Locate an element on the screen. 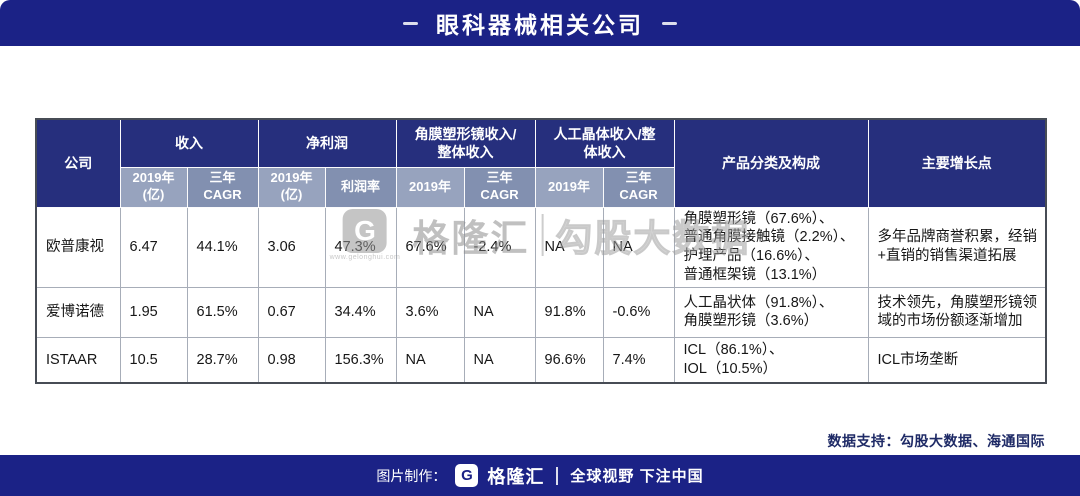 The height and width of the screenshot is (496, 1080). table-cell: 96.6% is located at coordinates (569, 360).